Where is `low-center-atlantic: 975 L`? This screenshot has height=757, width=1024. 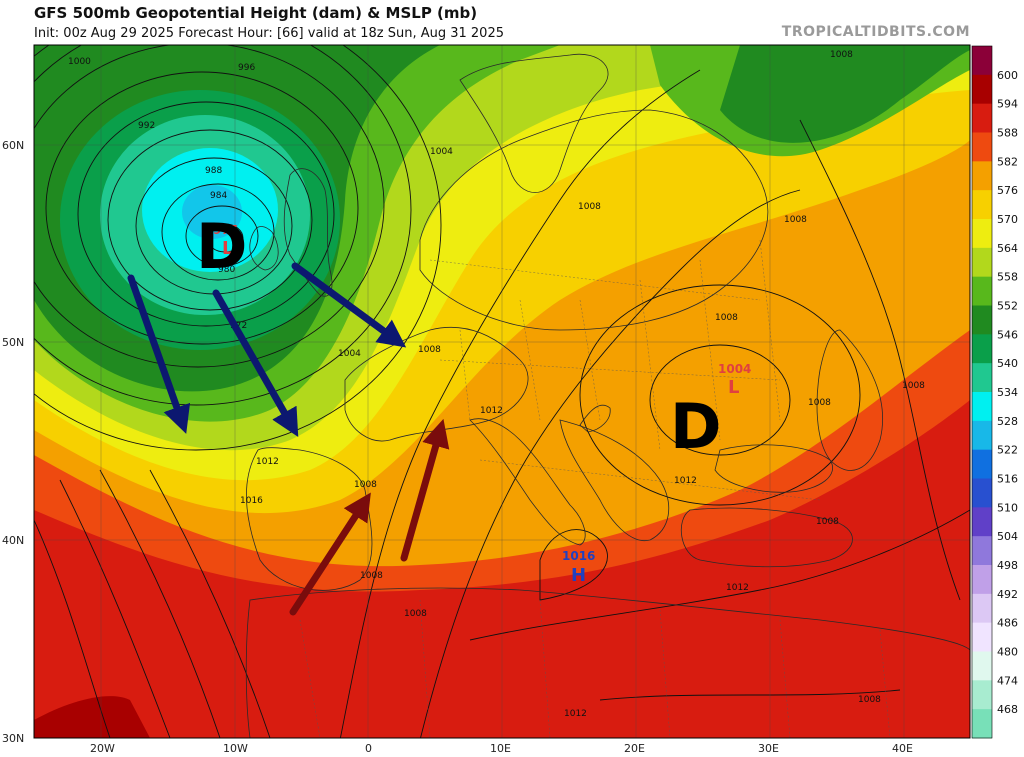
low-center-atlantic: 975 L is located at coordinates (225, 241).